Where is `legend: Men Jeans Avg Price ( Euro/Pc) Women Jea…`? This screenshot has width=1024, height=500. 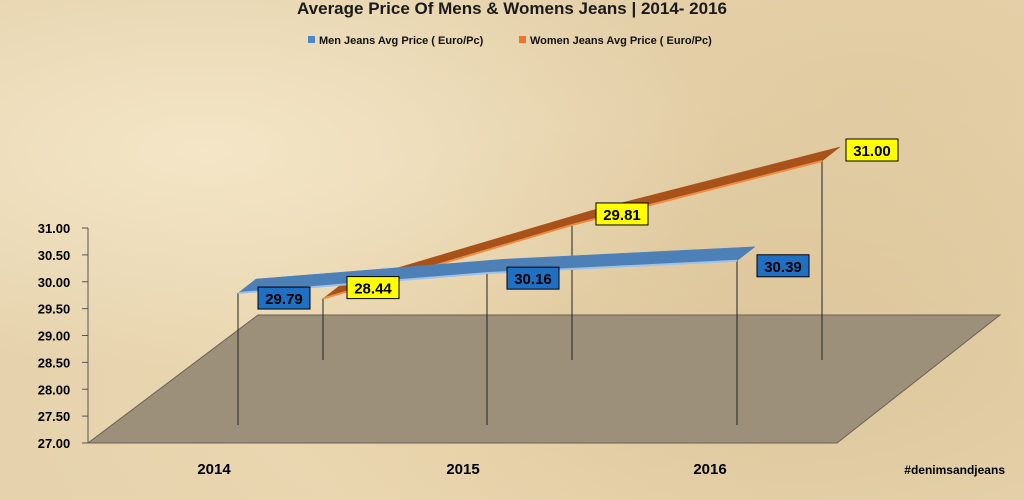
legend: Men Jeans Avg Price ( Euro/Pc) Women Jea… is located at coordinates (510, 41).